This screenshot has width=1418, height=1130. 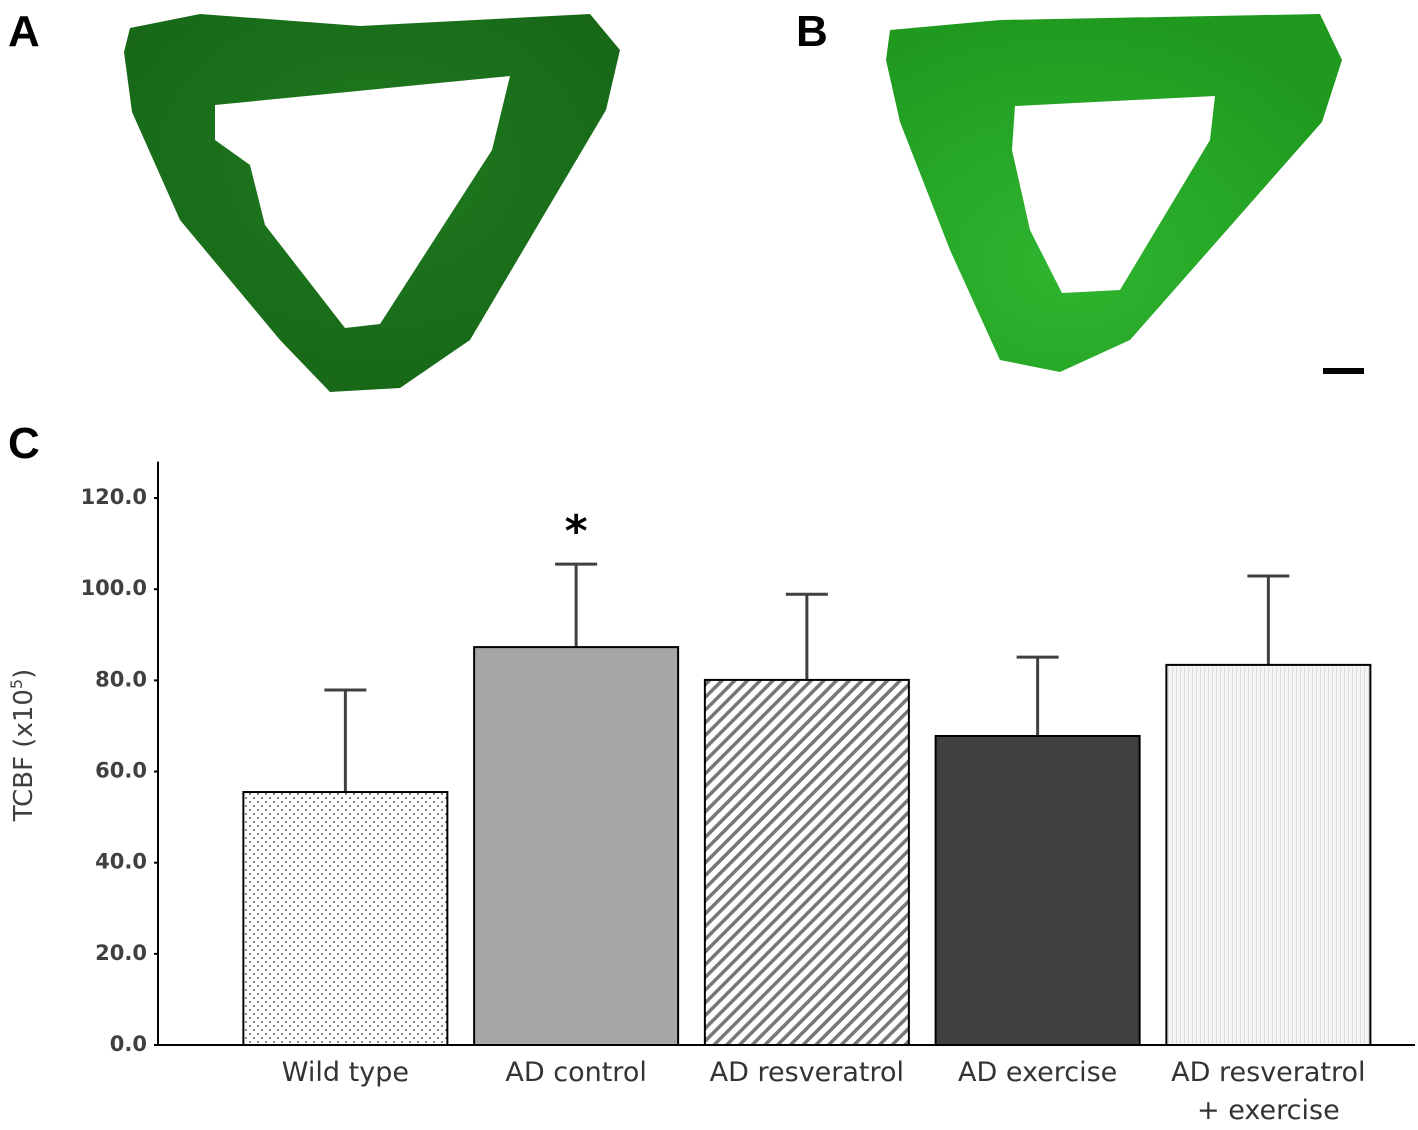 What do you see at coordinates (121, 771) in the screenshot?
I see `y-tick-label: 60.0` at bounding box center [121, 771].